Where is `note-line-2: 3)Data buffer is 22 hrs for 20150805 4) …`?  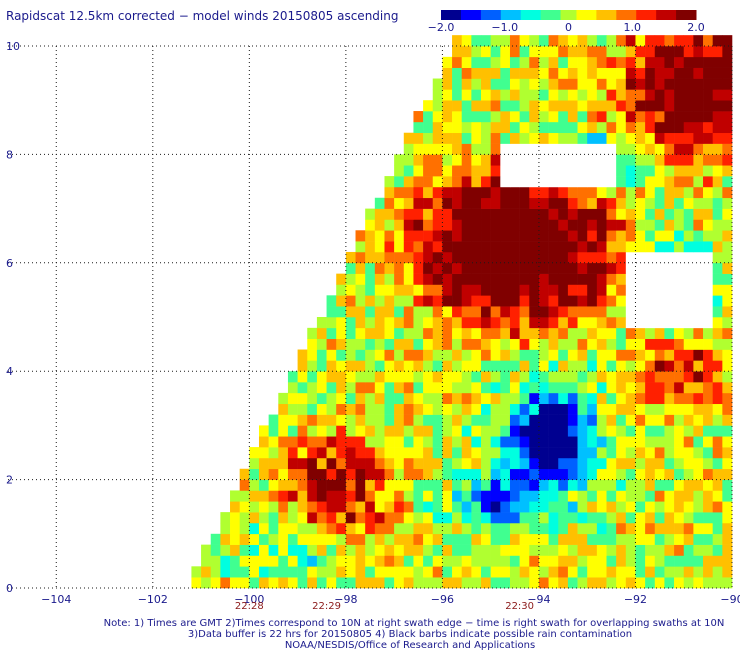
note-line-2: 3)Data buffer is 22 hrs for 20150805 4) … is located at coordinates (410, 634).